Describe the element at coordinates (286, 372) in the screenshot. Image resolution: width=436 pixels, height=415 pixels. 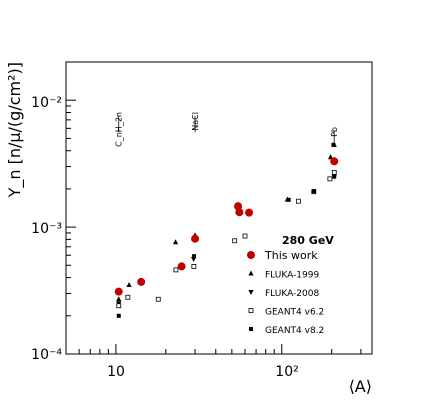
I see `x-tick-label-100: 10²` at that location.